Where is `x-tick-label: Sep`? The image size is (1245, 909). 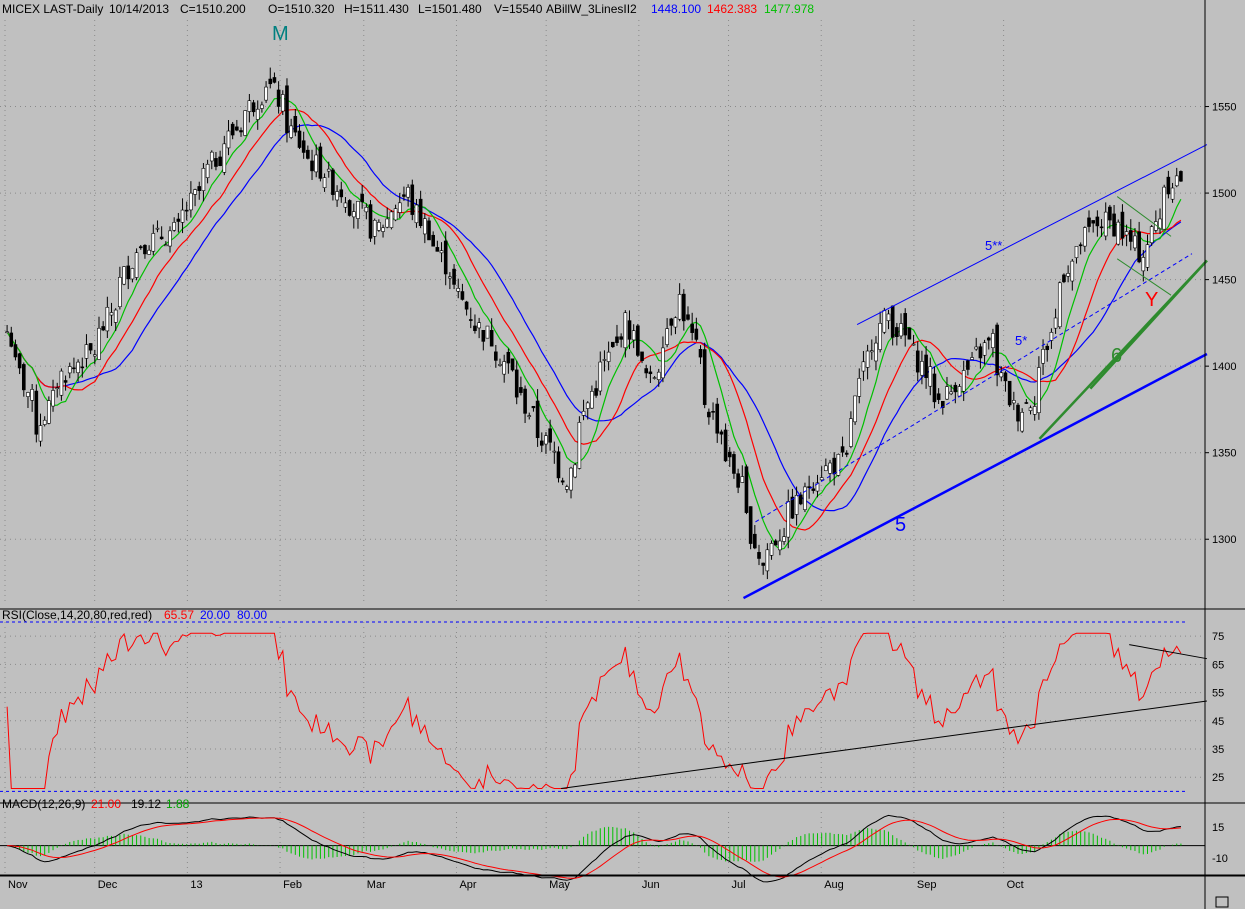 x-tick-label: Sep is located at coordinates (927, 885).